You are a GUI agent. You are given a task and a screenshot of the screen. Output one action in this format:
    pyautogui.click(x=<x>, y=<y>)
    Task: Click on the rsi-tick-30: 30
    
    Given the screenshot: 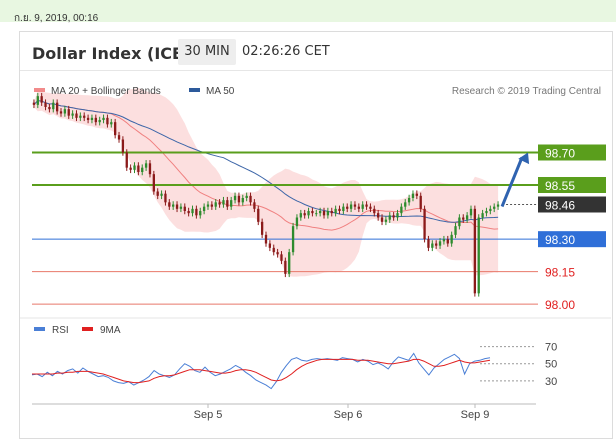 What is the action you would take?
    pyautogui.click(x=551, y=382)
    